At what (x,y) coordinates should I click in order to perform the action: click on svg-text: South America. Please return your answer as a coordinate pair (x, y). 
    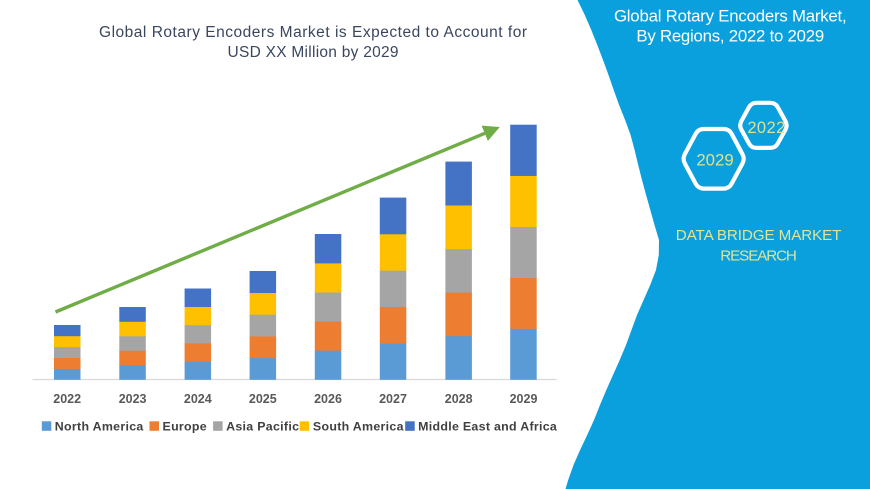
    Looking at the image, I should click on (358, 427).